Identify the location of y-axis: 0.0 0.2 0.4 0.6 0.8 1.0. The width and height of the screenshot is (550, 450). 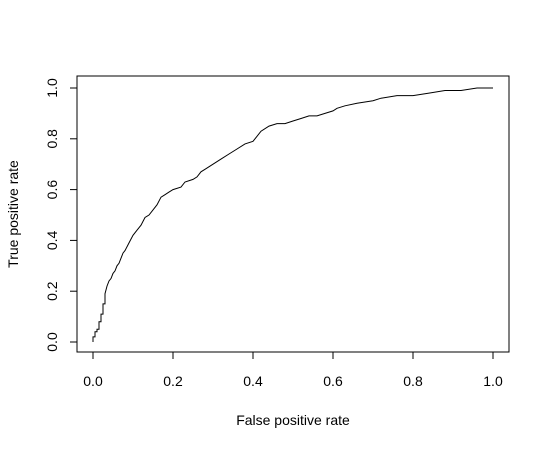
(61, 215).